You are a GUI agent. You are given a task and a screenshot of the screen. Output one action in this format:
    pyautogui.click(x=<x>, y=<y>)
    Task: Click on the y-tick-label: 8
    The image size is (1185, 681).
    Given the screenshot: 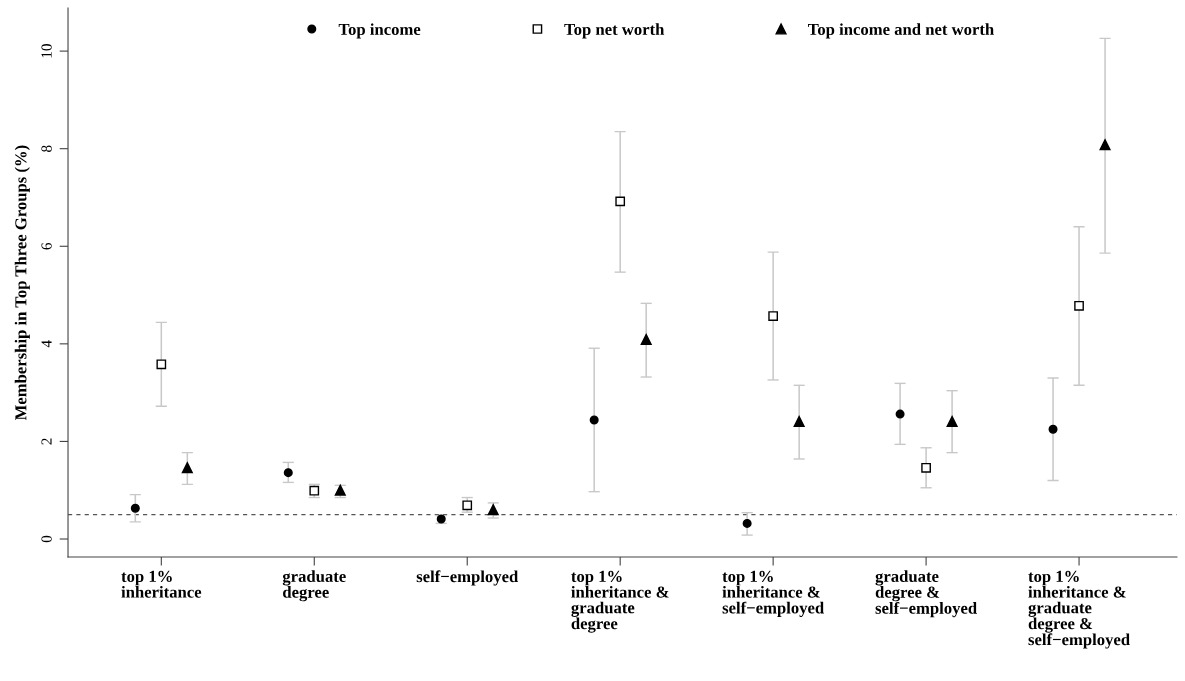 What is the action you would take?
    pyautogui.click(x=46, y=148)
    